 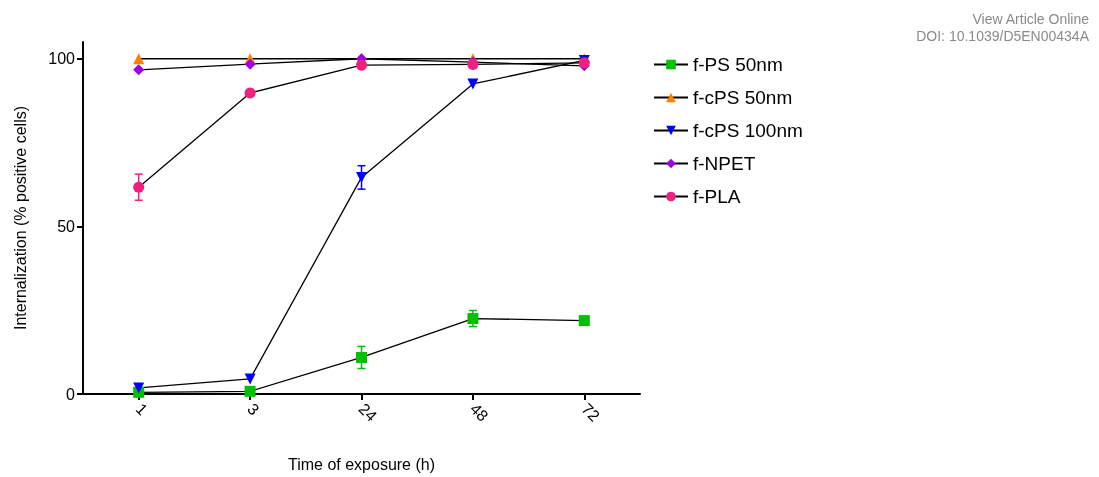 I want to click on y-axis-title: Internalization (% positive cells), so click(x=20, y=218).